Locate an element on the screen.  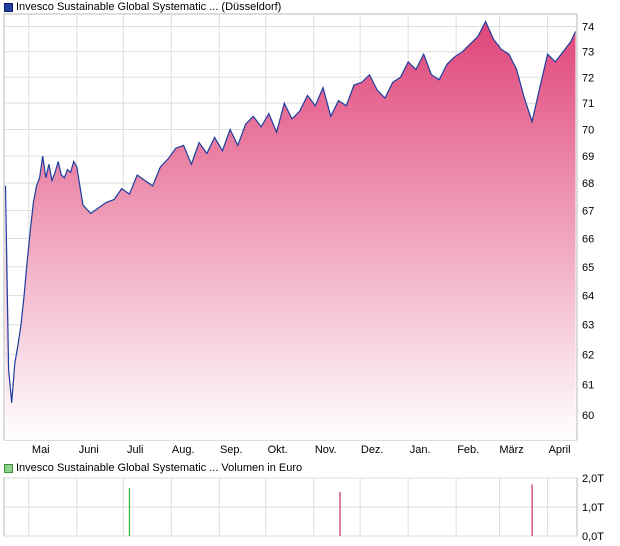
volume-y-tick-label: 1,0T is located at coordinates (593, 508).